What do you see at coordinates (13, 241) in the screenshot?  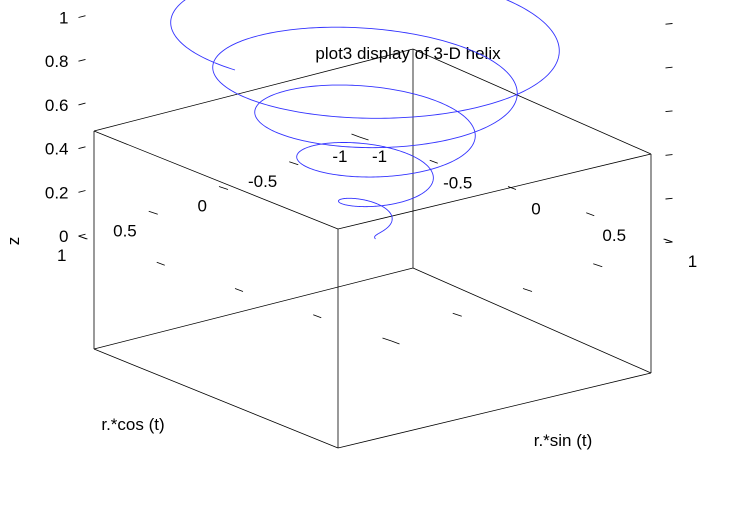 I see `z-axis-label: z` at bounding box center [13, 241].